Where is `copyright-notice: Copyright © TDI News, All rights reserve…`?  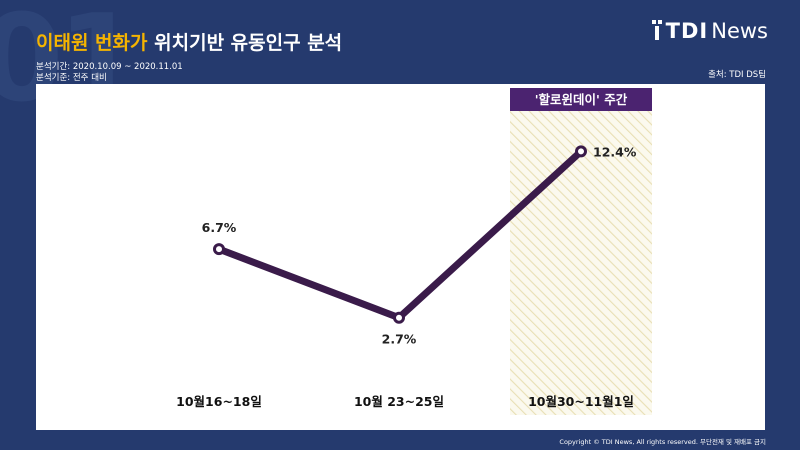 copyright-notice: Copyright © TDI News, All rights reserve… is located at coordinates (662, 442).